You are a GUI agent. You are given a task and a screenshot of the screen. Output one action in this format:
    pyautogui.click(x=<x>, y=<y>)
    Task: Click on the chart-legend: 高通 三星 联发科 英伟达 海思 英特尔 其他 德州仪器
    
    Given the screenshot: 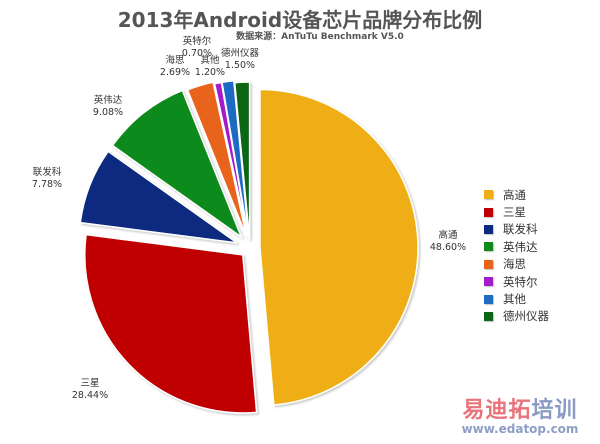 What is the action you would take?
    pyautogui.click(x=516, y=255)
    